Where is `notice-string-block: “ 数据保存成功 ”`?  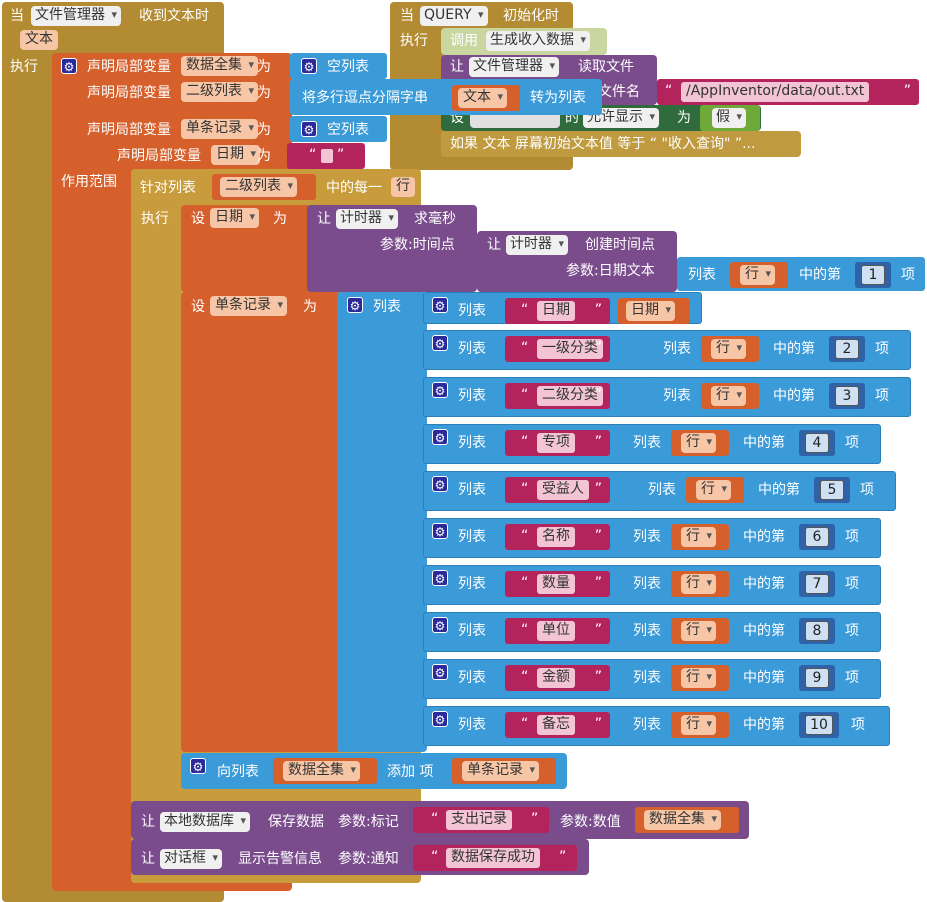 notice-string-block: “ 数据保存成功 ” is located at coordinates (495, 858).